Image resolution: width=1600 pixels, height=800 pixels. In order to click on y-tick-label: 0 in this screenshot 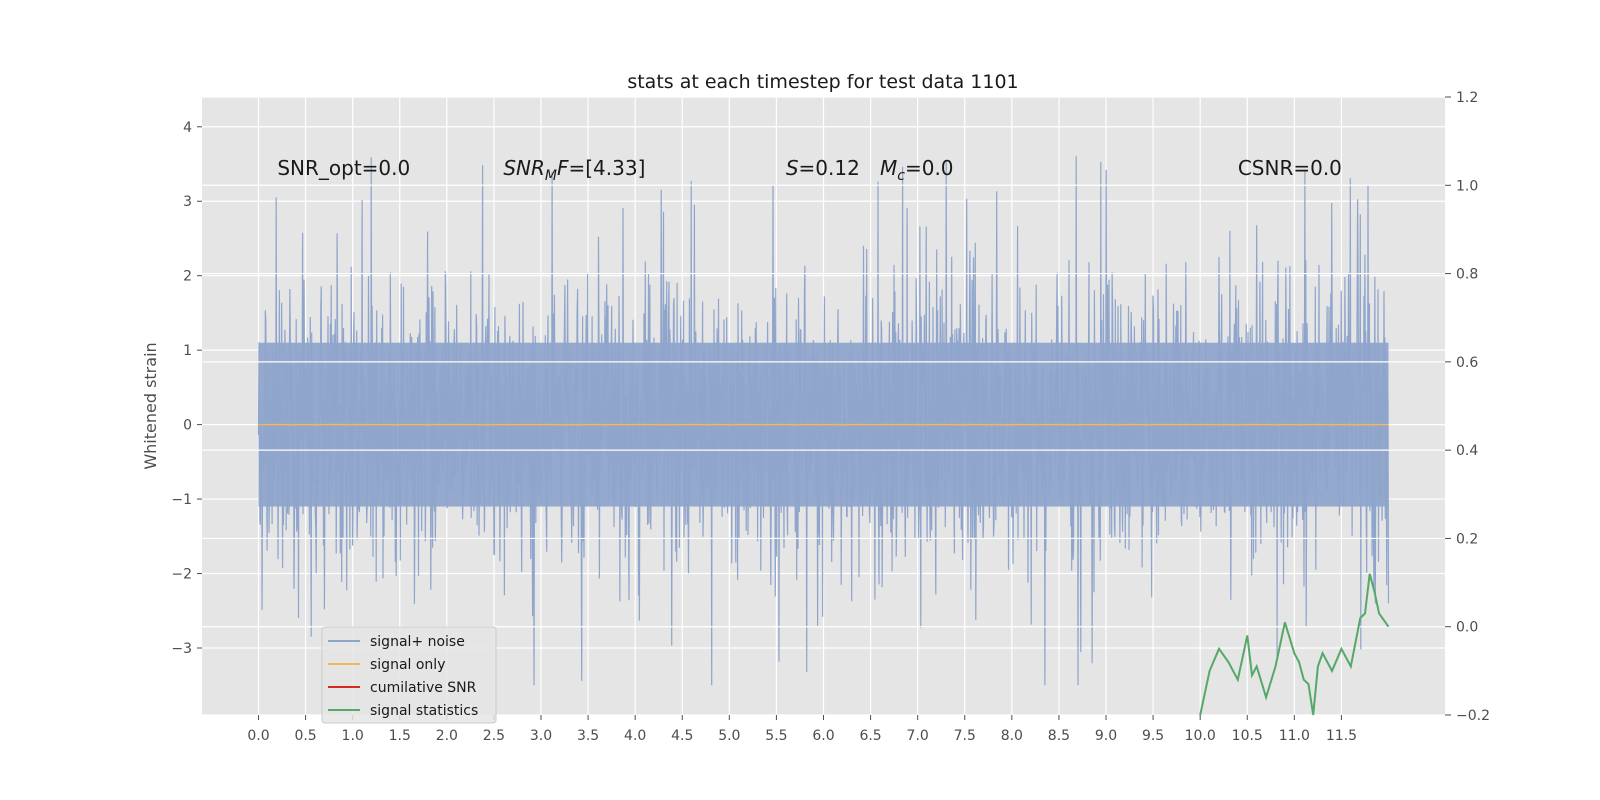, I will do `click(187, 426)`.